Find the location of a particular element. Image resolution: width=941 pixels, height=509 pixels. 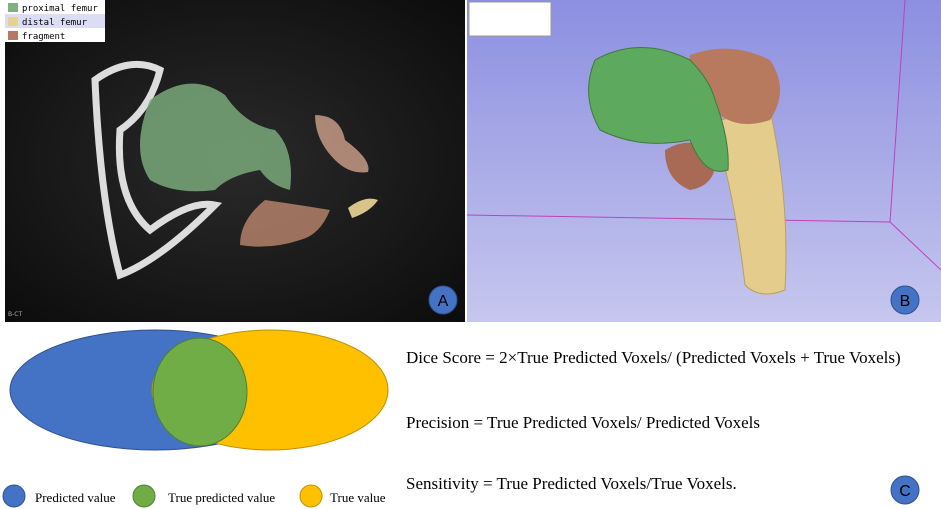

proximal-femur-3d is located at coordinates (658, 109).